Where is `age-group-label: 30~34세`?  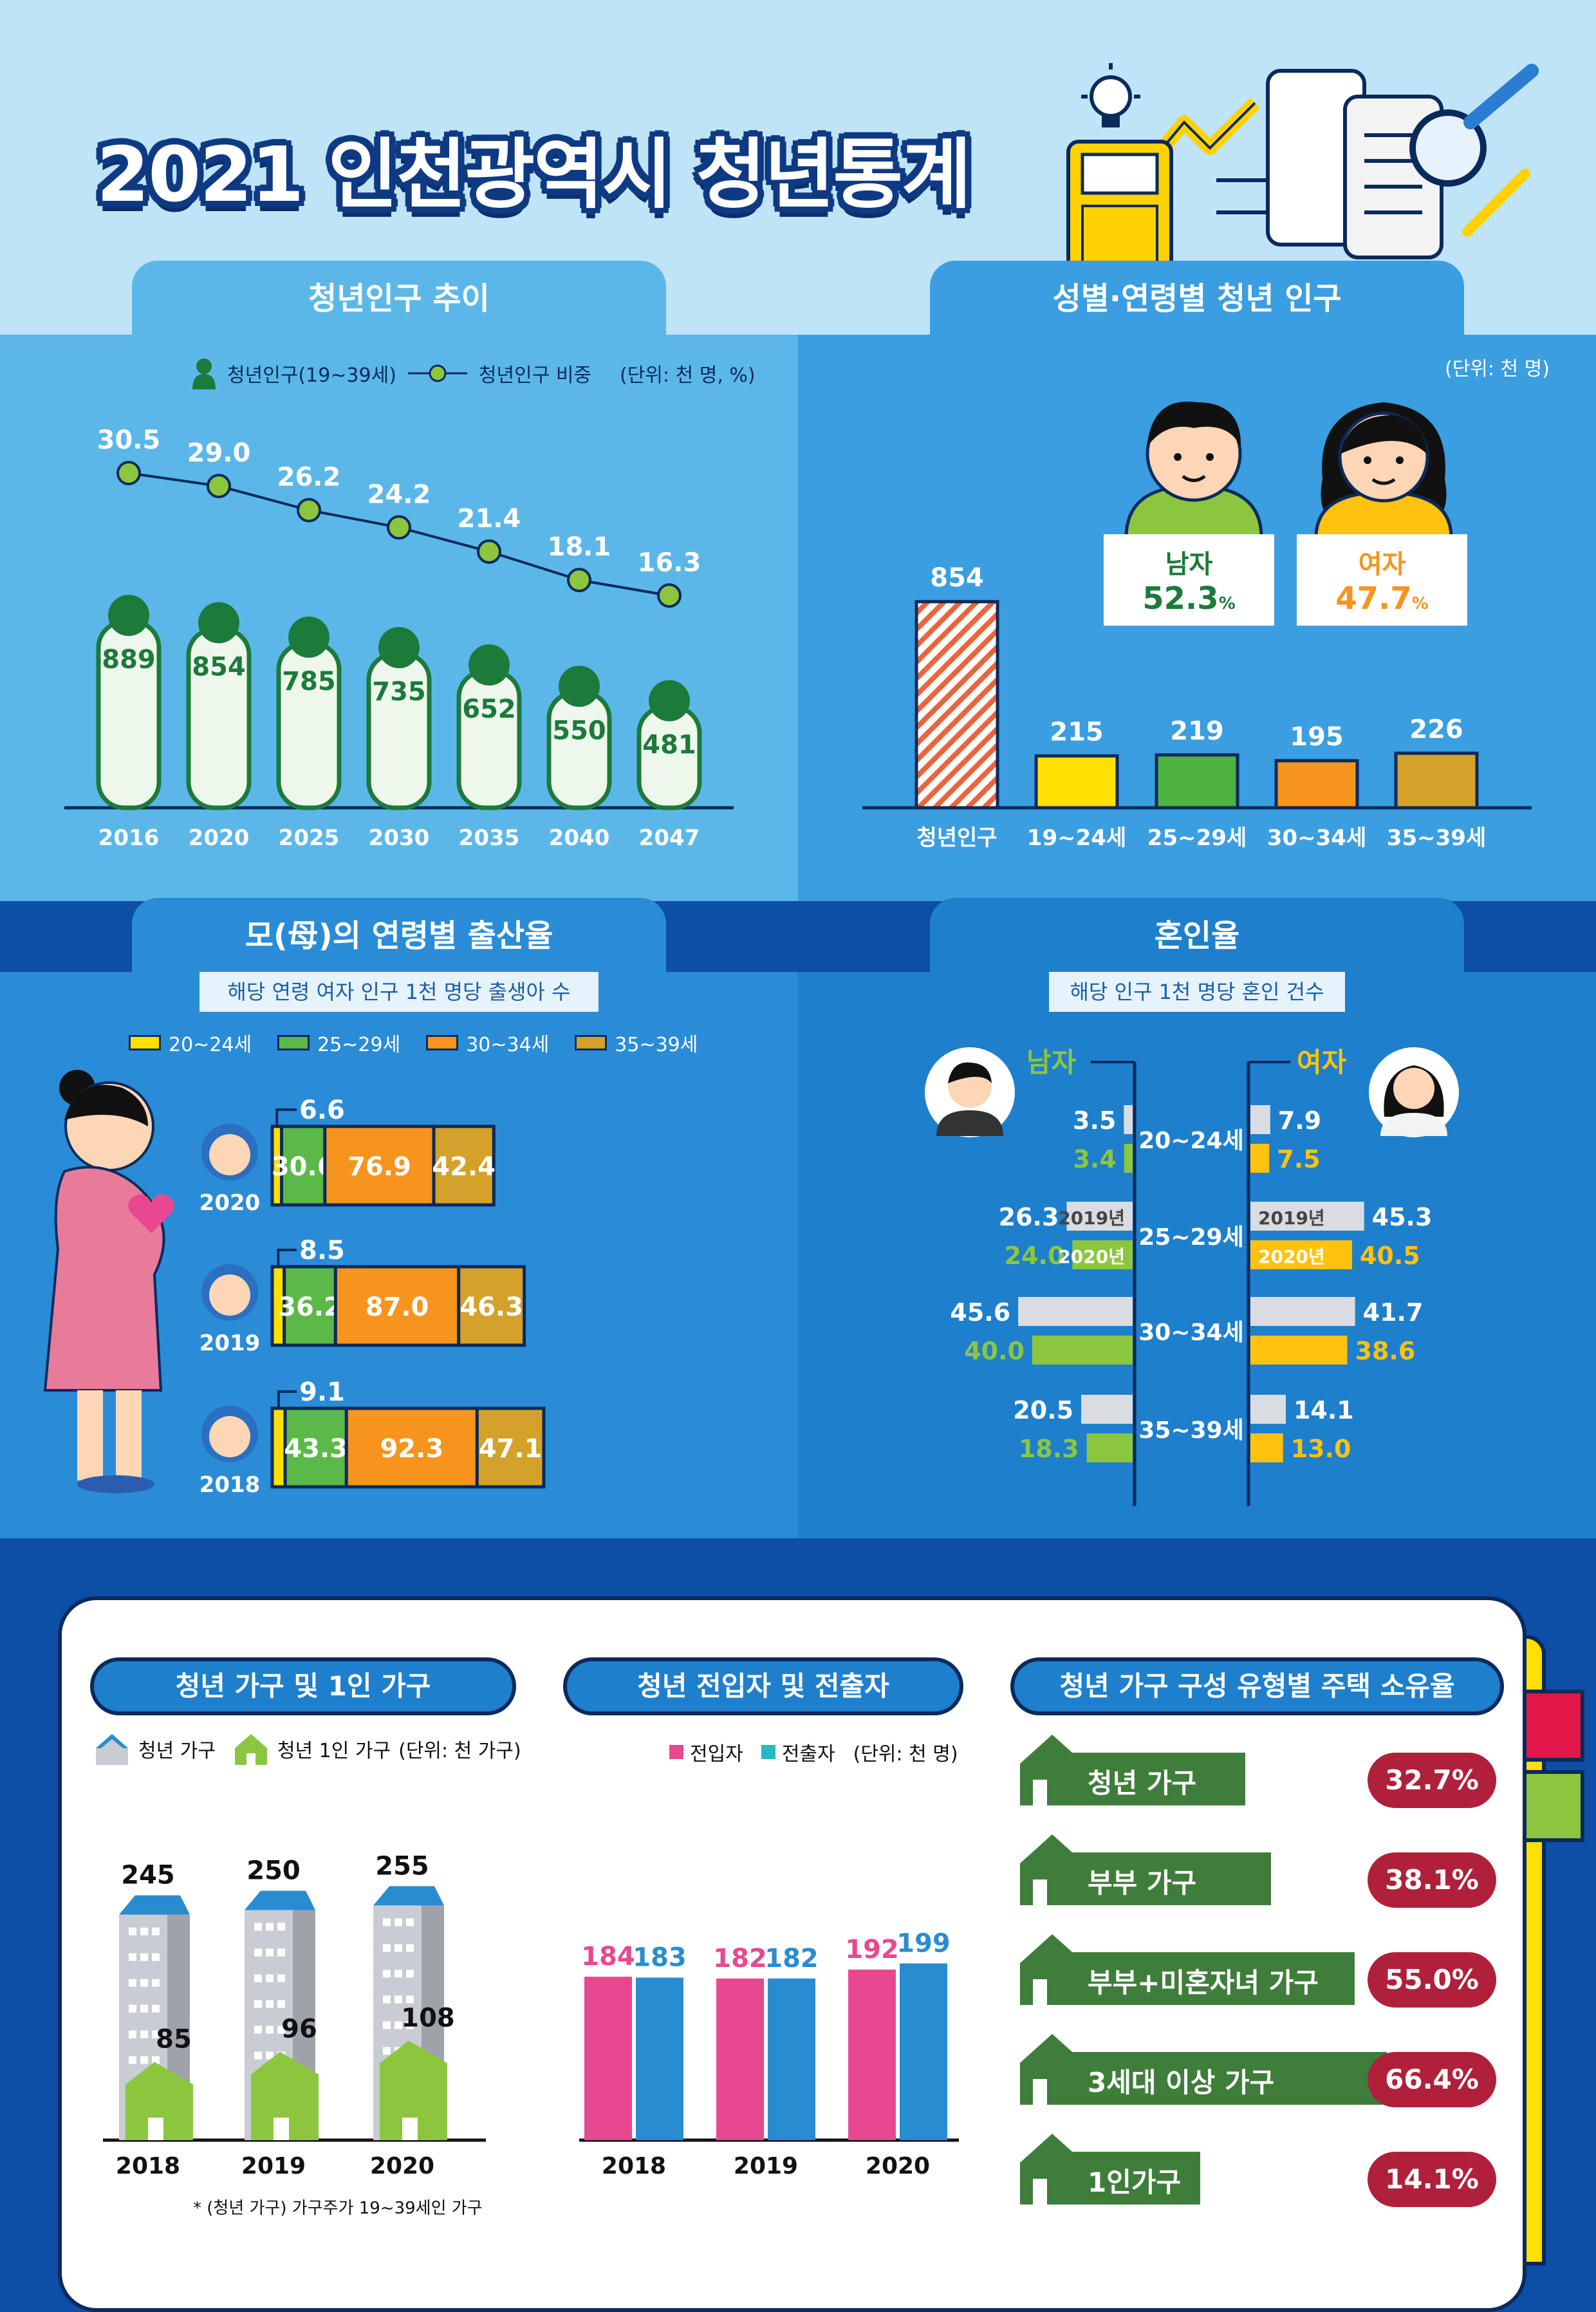 age-group-label: 30~34세 is located at coordinates (1190, 1332).